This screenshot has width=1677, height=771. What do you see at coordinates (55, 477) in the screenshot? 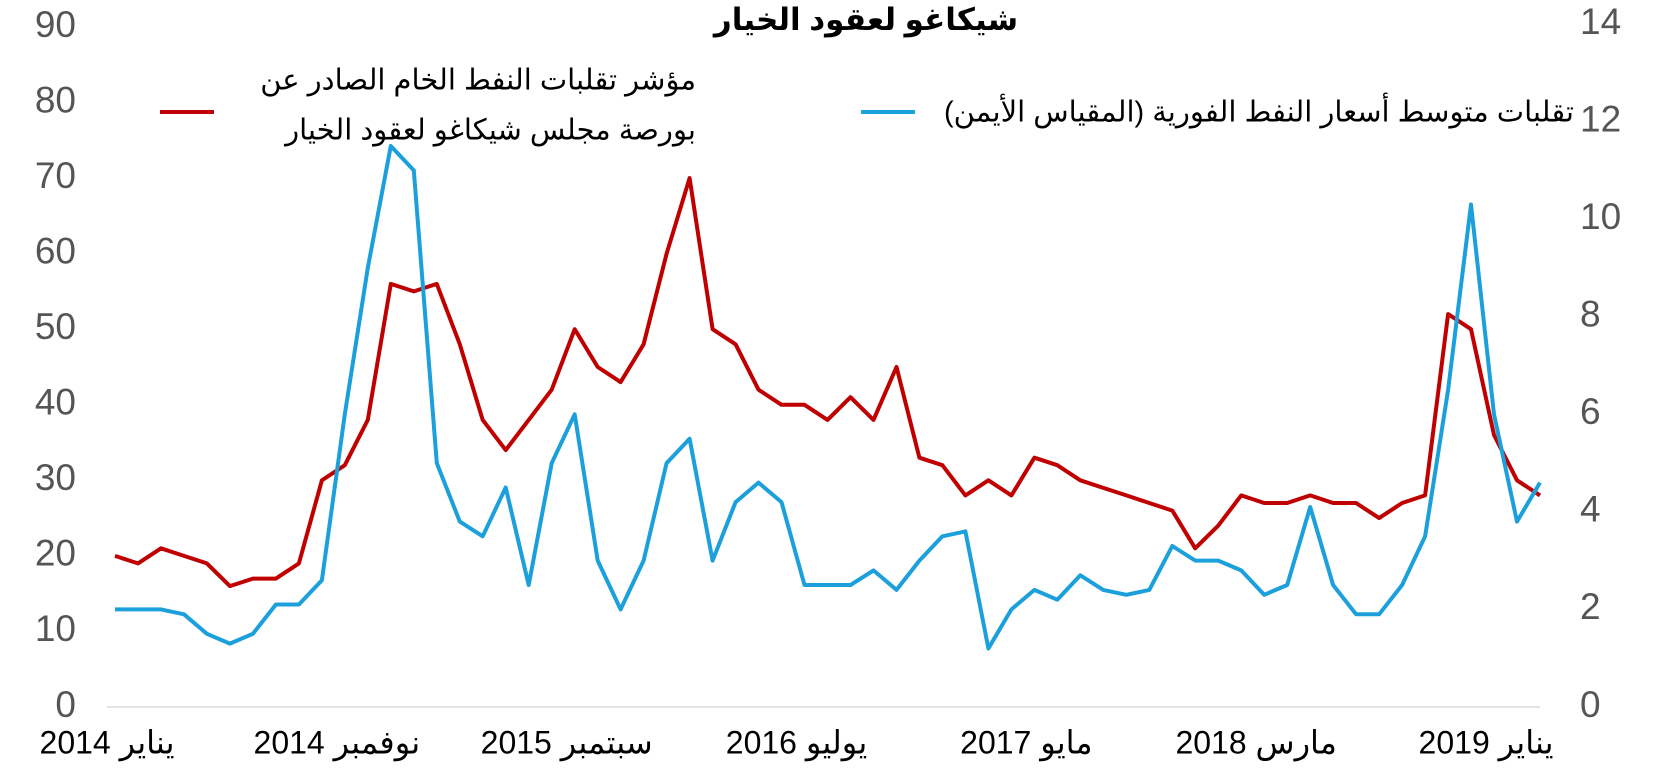
I see `y-tick-label: 30` at bounding box center [55, 477].